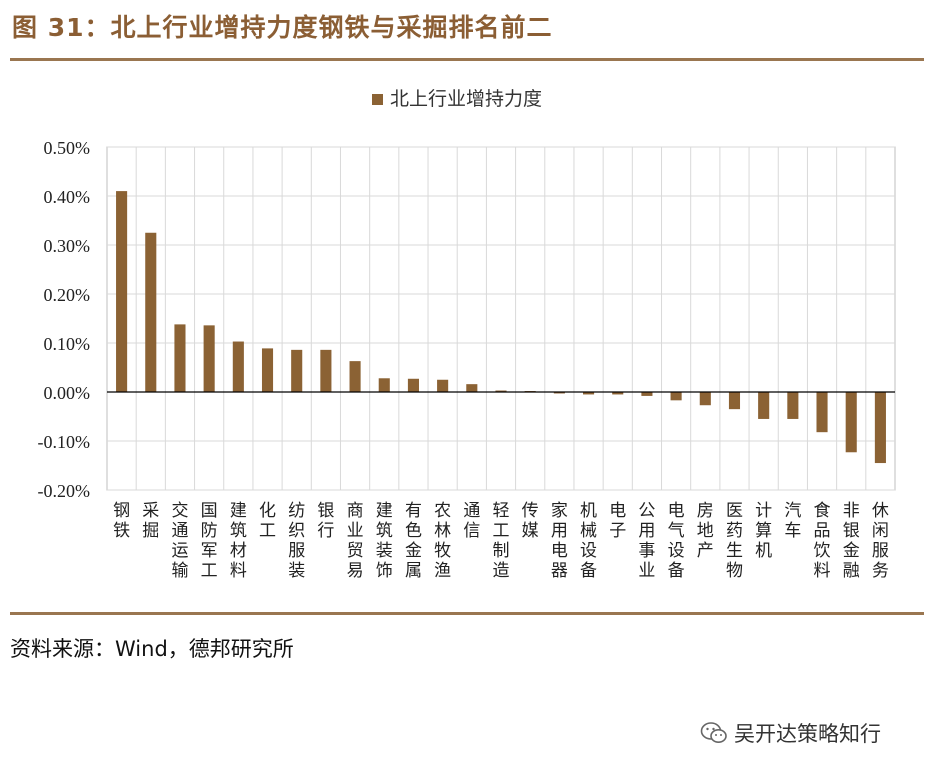 The width and height of the screenshot is (932, 773). I want to click on y-tick-label: 0.30%, so click(67, 246).